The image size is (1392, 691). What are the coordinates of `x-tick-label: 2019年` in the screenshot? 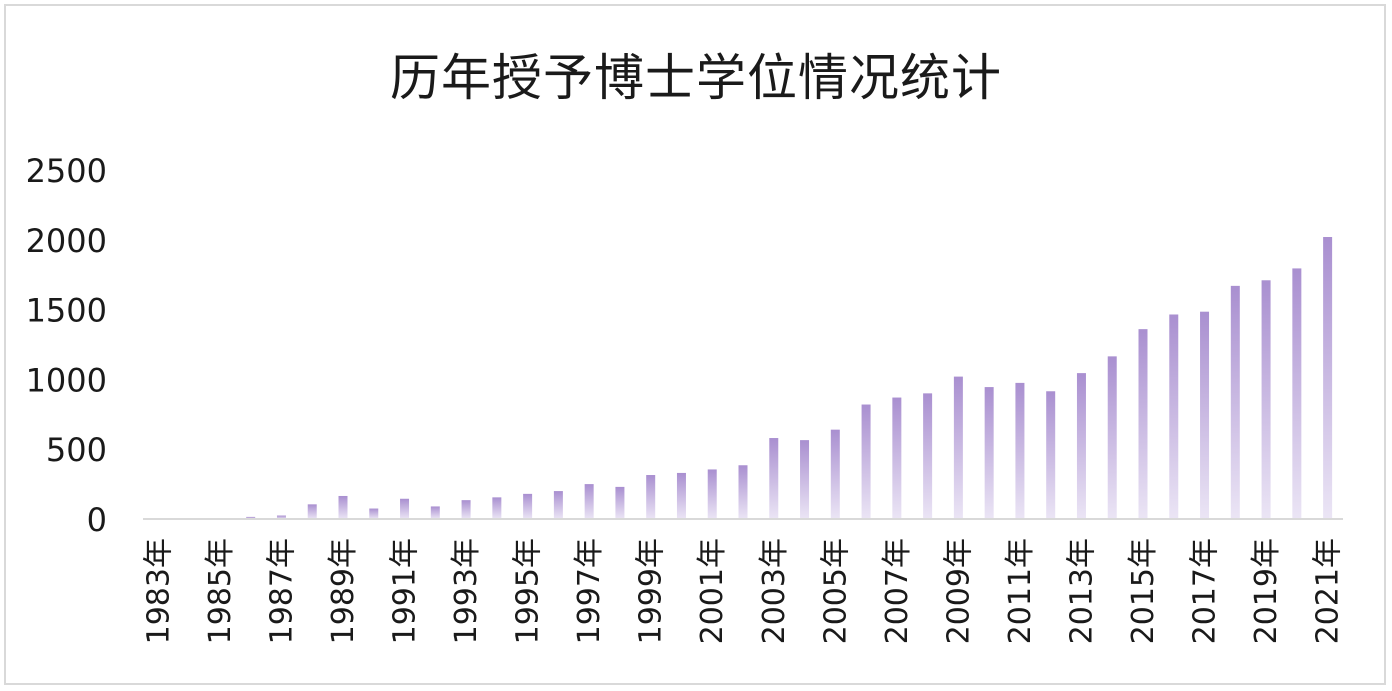 It's located at (1266, 591).